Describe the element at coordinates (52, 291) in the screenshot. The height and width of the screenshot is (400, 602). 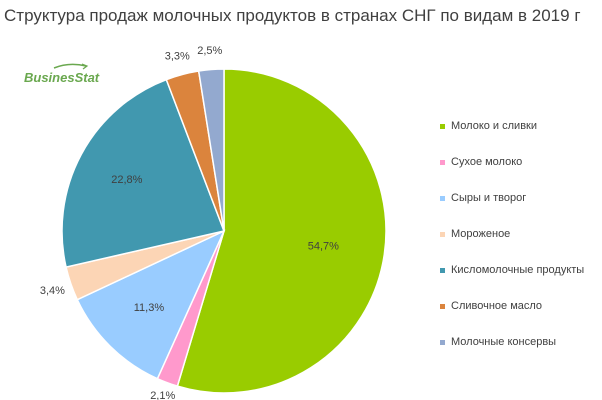
I see `data-label: 3,4%` at that location.